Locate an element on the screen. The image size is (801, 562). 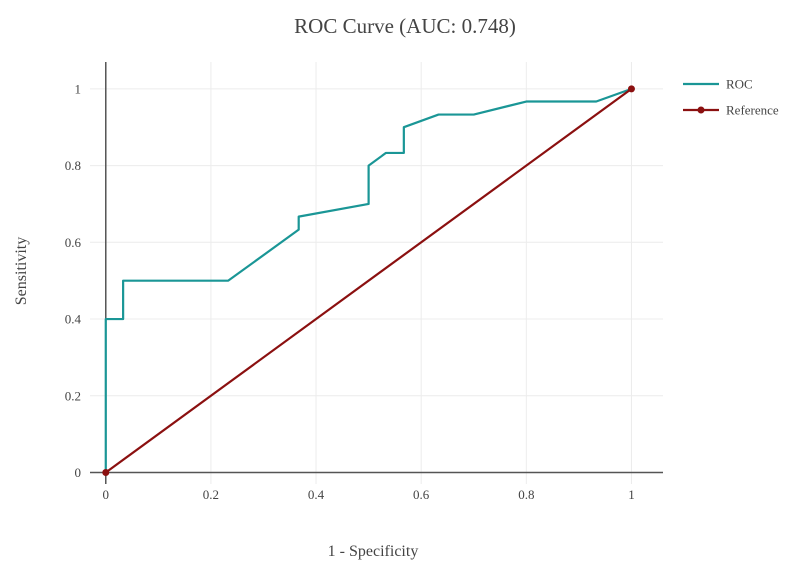
chart-title: ROC Curve (AUC: 0.748) is located at coordinates (405, 26).